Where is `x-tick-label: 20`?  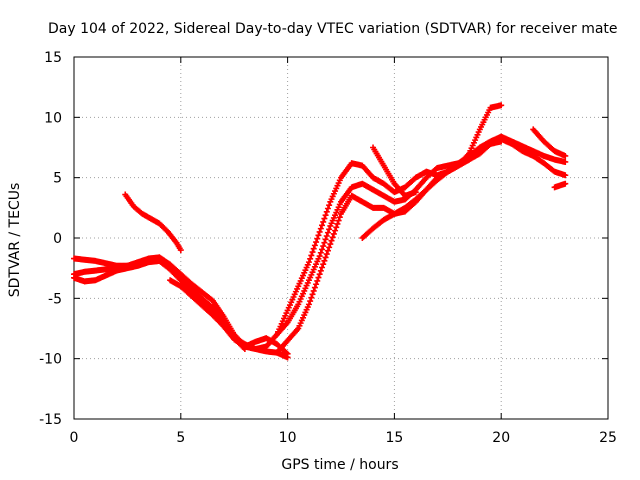
x-tick-label: 20 is located at coordinates (501, 438).